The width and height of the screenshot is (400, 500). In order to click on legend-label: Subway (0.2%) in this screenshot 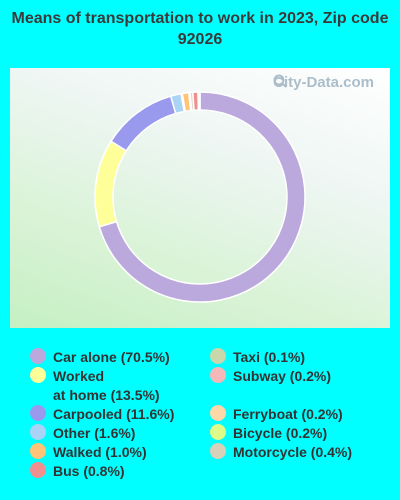, I will do `click(282, 376)`.